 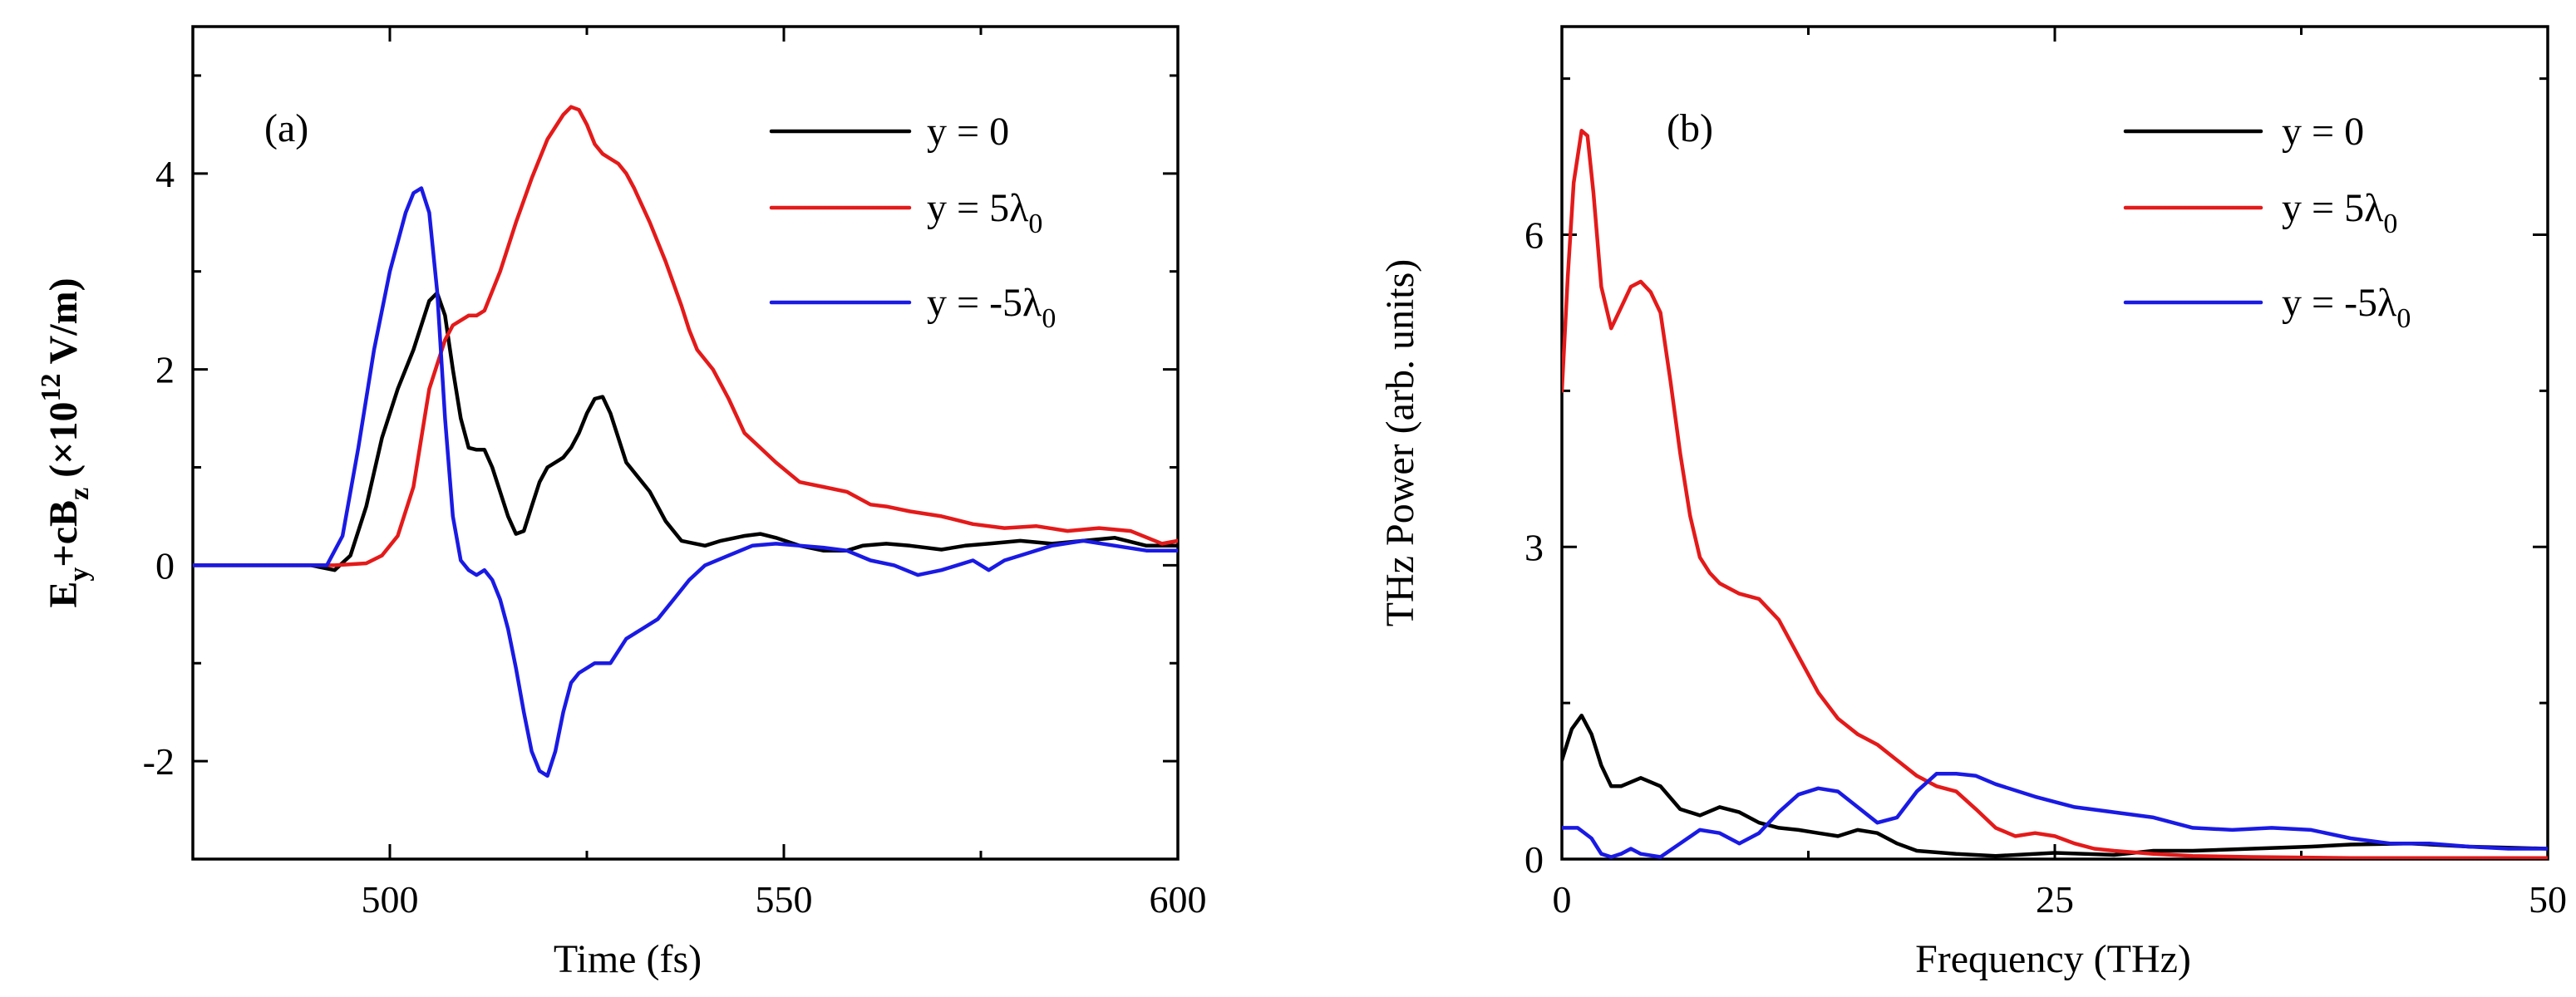 I want to click on panel-a-legend: y = 0 y = 5λ0 y = -5λ0, so click(x=912, y=222).